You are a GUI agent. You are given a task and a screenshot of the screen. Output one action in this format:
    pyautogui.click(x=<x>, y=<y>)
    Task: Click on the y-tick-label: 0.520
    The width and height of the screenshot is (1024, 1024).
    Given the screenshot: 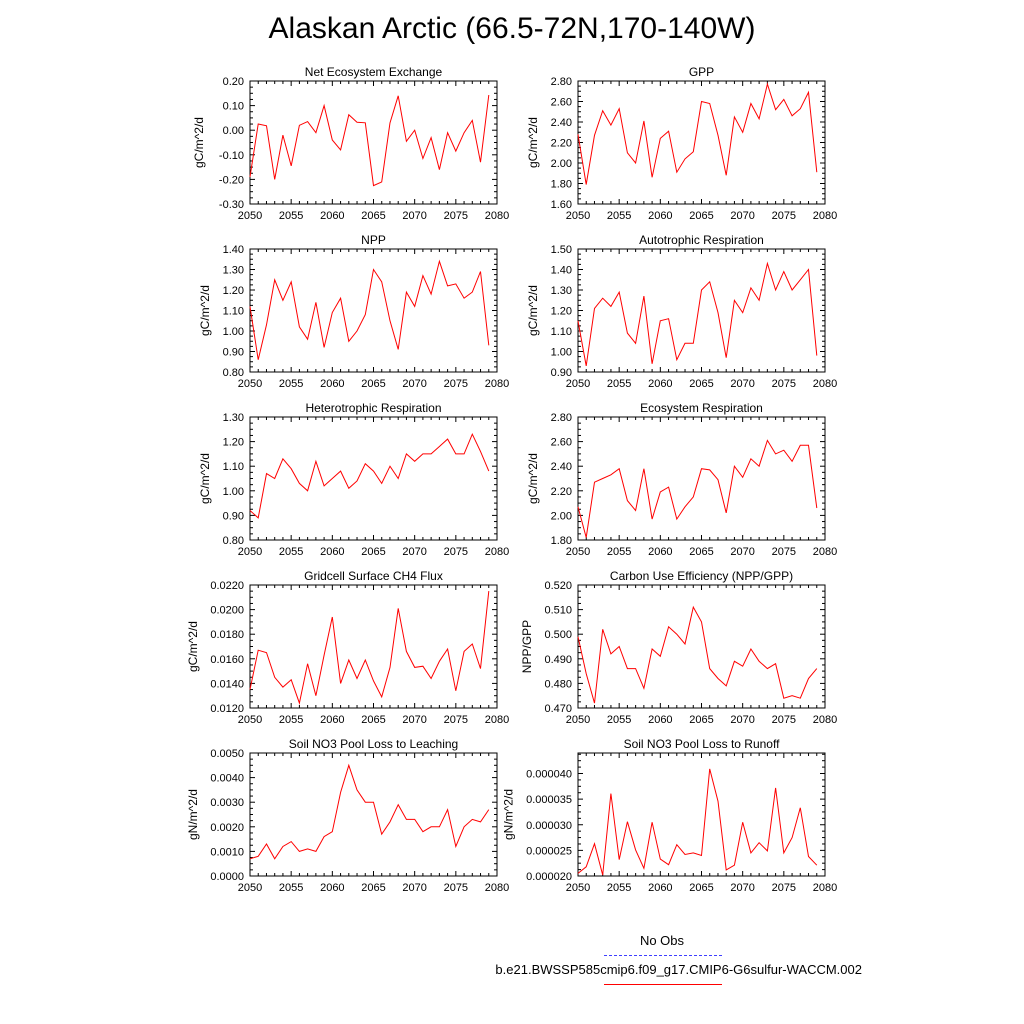 What is the action you would take?
    pyautogui.click(x=558, y=586)
    